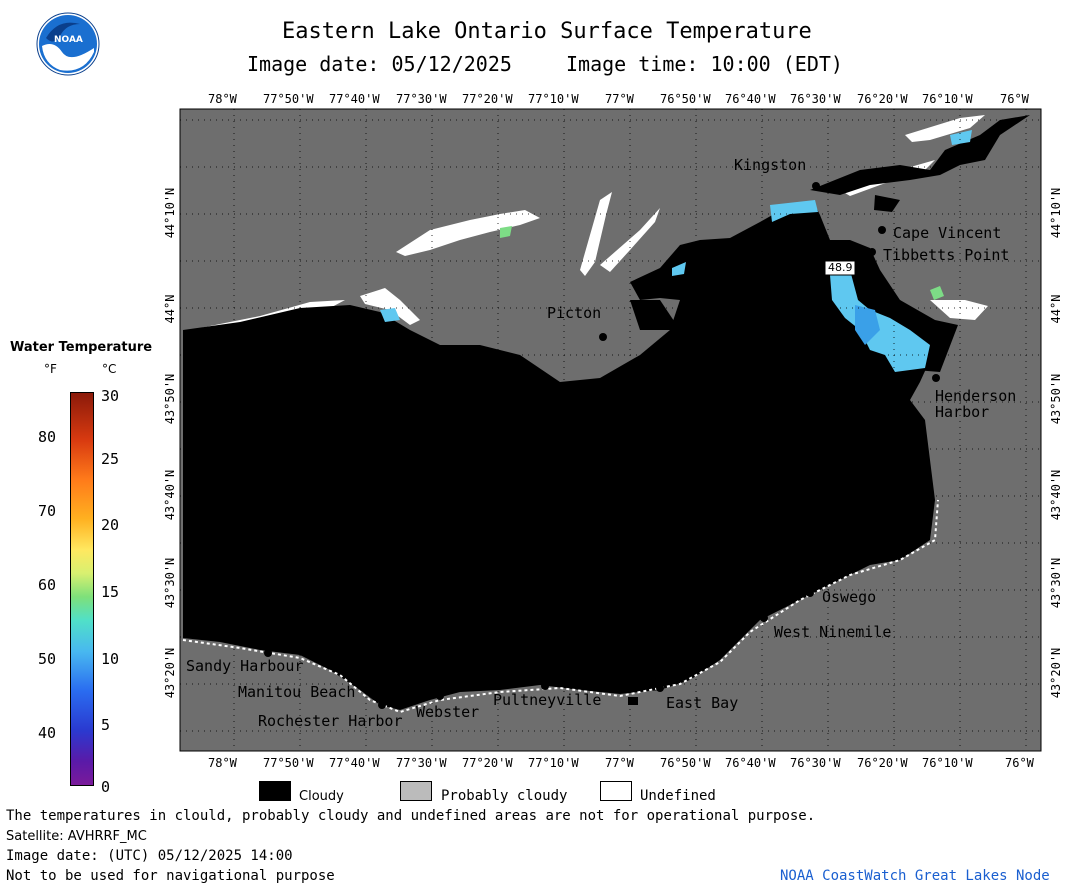 This screenshot has width=1080, height=892. Describe the element at coordinates (68, 40) in the screenshot. I see `noaa-logo-text: NOAA` at that location.